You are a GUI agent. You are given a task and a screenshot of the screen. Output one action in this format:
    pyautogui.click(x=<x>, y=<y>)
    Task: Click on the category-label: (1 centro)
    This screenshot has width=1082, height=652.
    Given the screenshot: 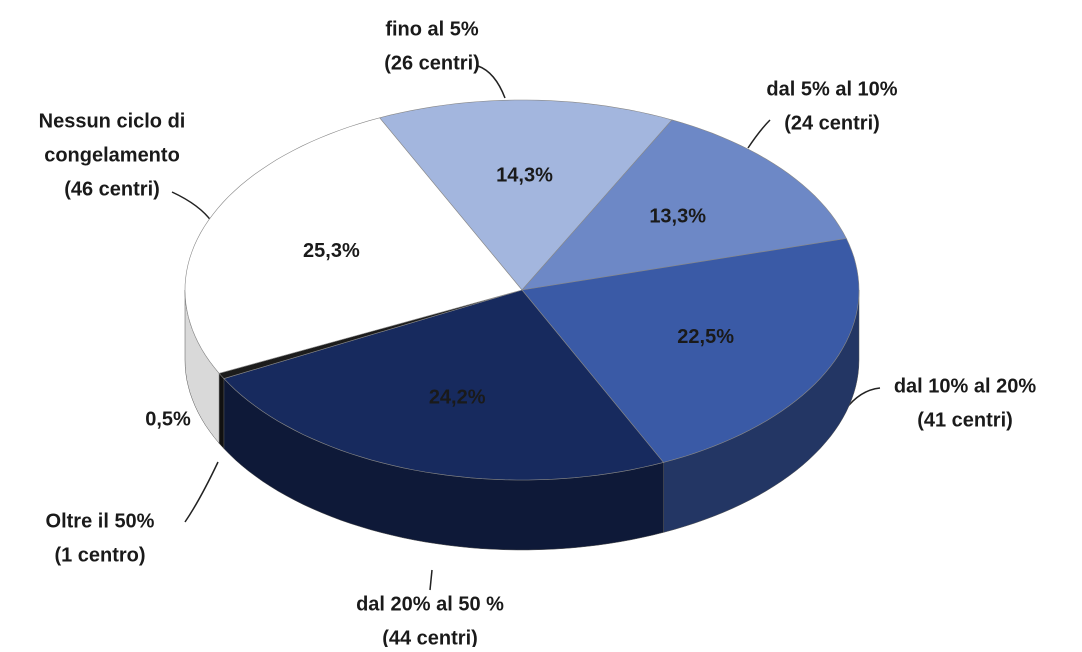 What is the action you would take?
    pyautogui.click(x=99, y=555)
    